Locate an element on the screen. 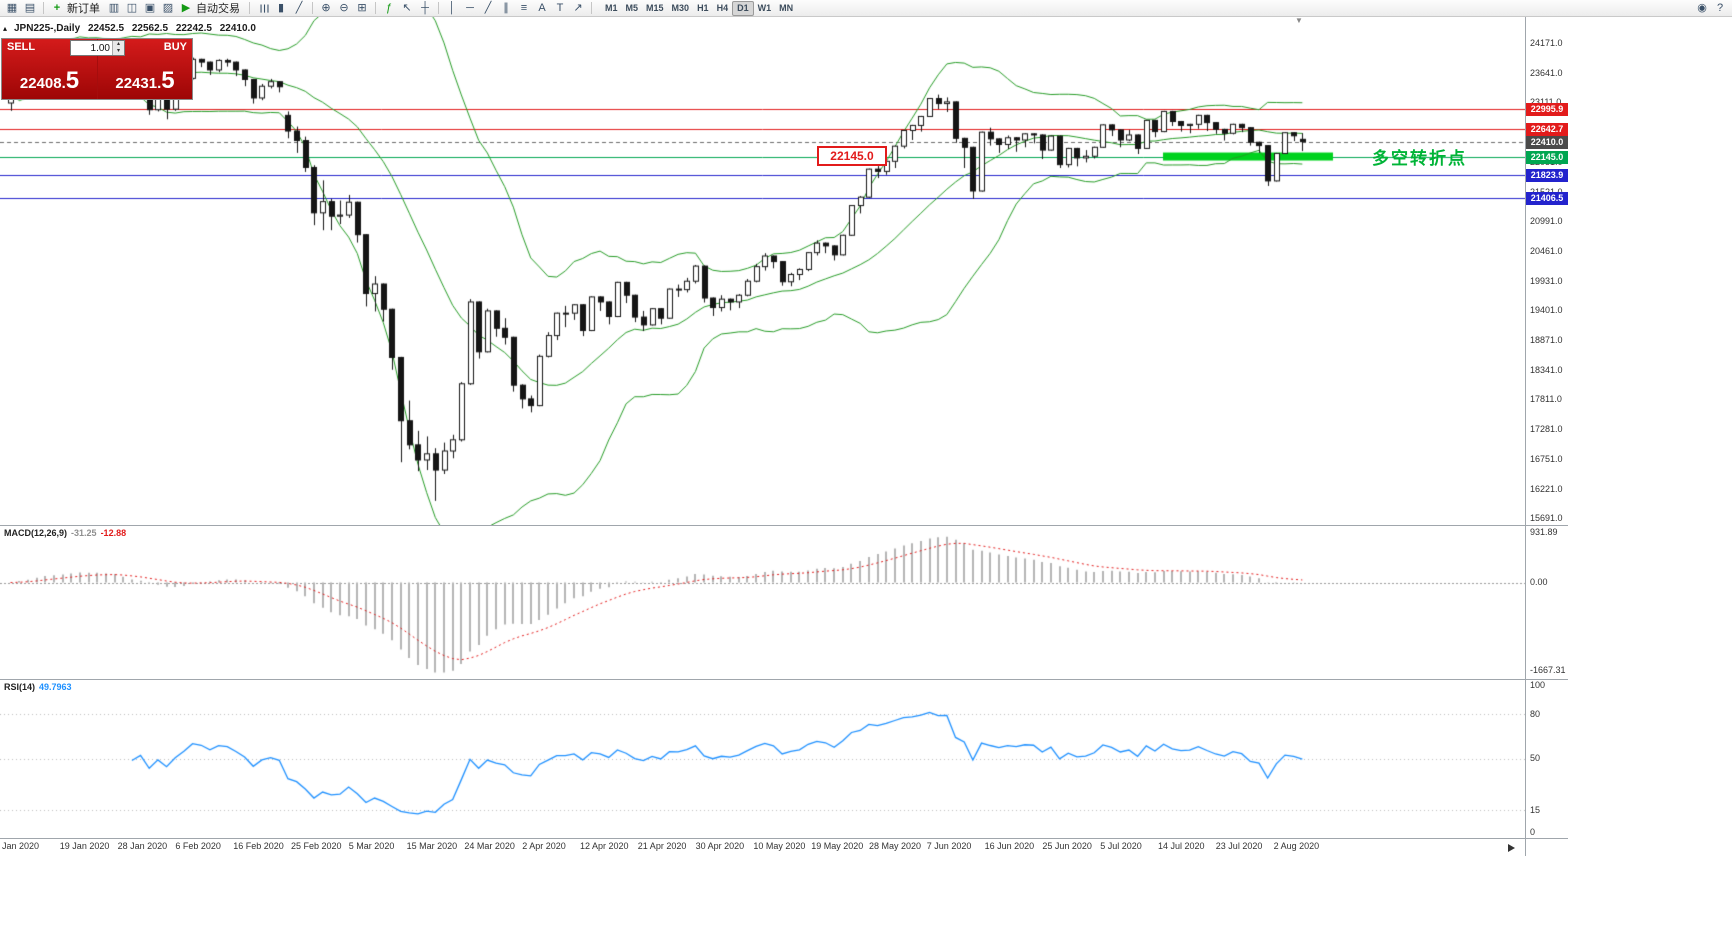 This screenshot has height=945, width=1732. date-axis-separator is located at coordinates (784, 838).